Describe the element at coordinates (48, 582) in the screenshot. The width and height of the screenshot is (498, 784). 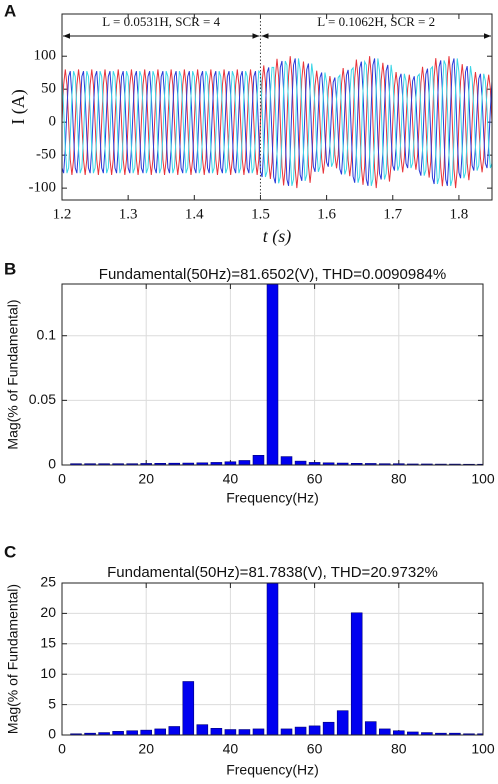
I see `y-tick-label: 25` at that location.